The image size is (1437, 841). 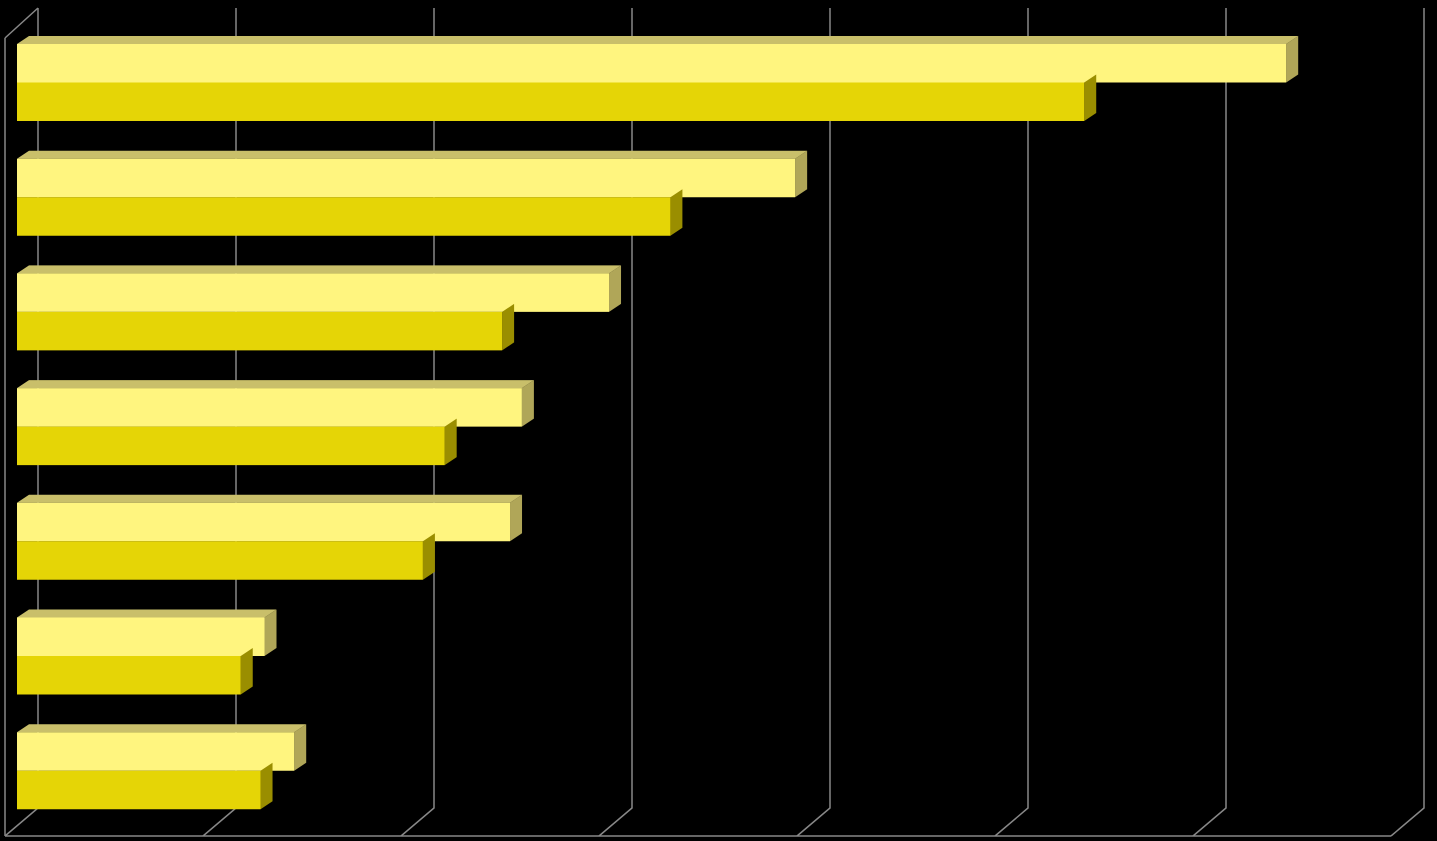 I want to click on axis-wall, so click(x=21, y=421).